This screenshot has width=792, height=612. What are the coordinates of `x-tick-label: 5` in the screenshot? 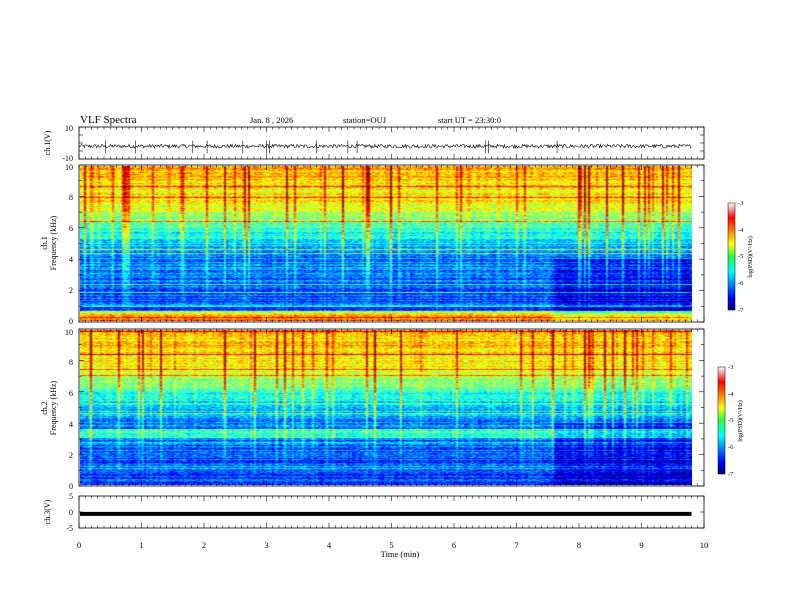 It's located at (391, 545).